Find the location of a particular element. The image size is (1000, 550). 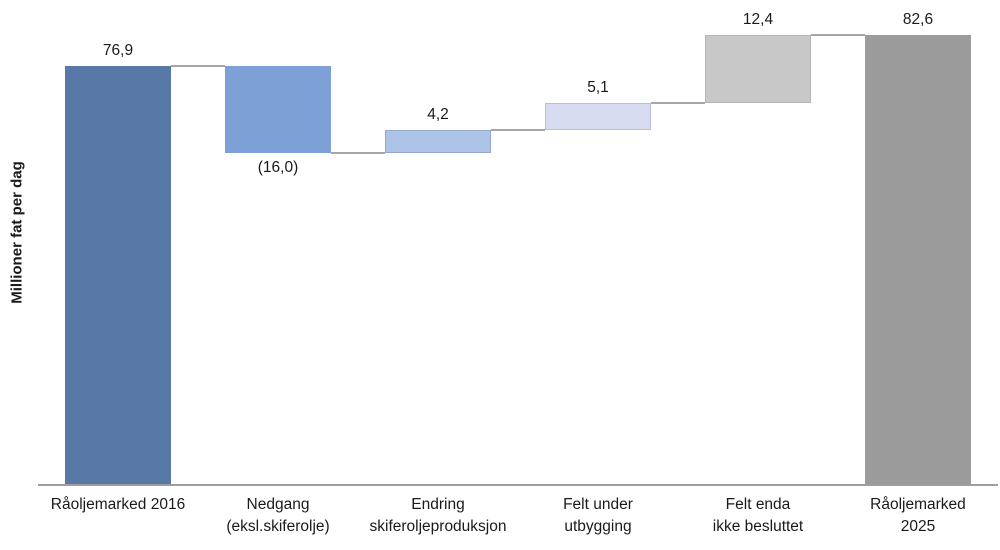

bar-felt-enda-ikke-besluttet is located at coordinates (758, 69).